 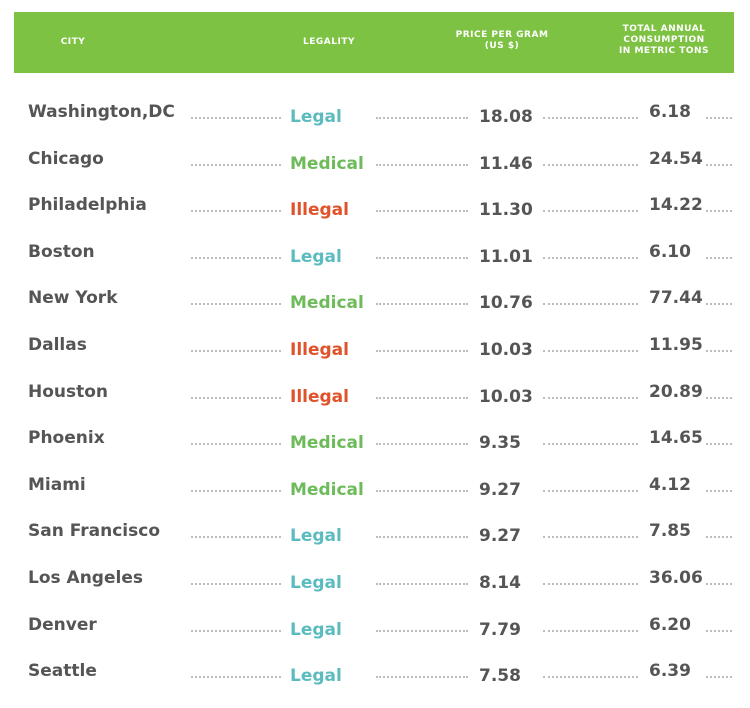 What do you see at coordinates (62, 671) in the screenshot?
I see `city-name: Seattle` at bounding box center [62, 671].